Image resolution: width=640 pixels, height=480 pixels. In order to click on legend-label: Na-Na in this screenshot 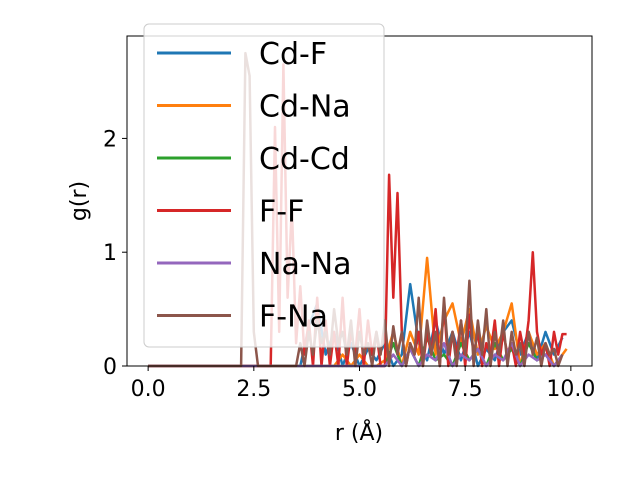, I will do `click(305, 264)`.